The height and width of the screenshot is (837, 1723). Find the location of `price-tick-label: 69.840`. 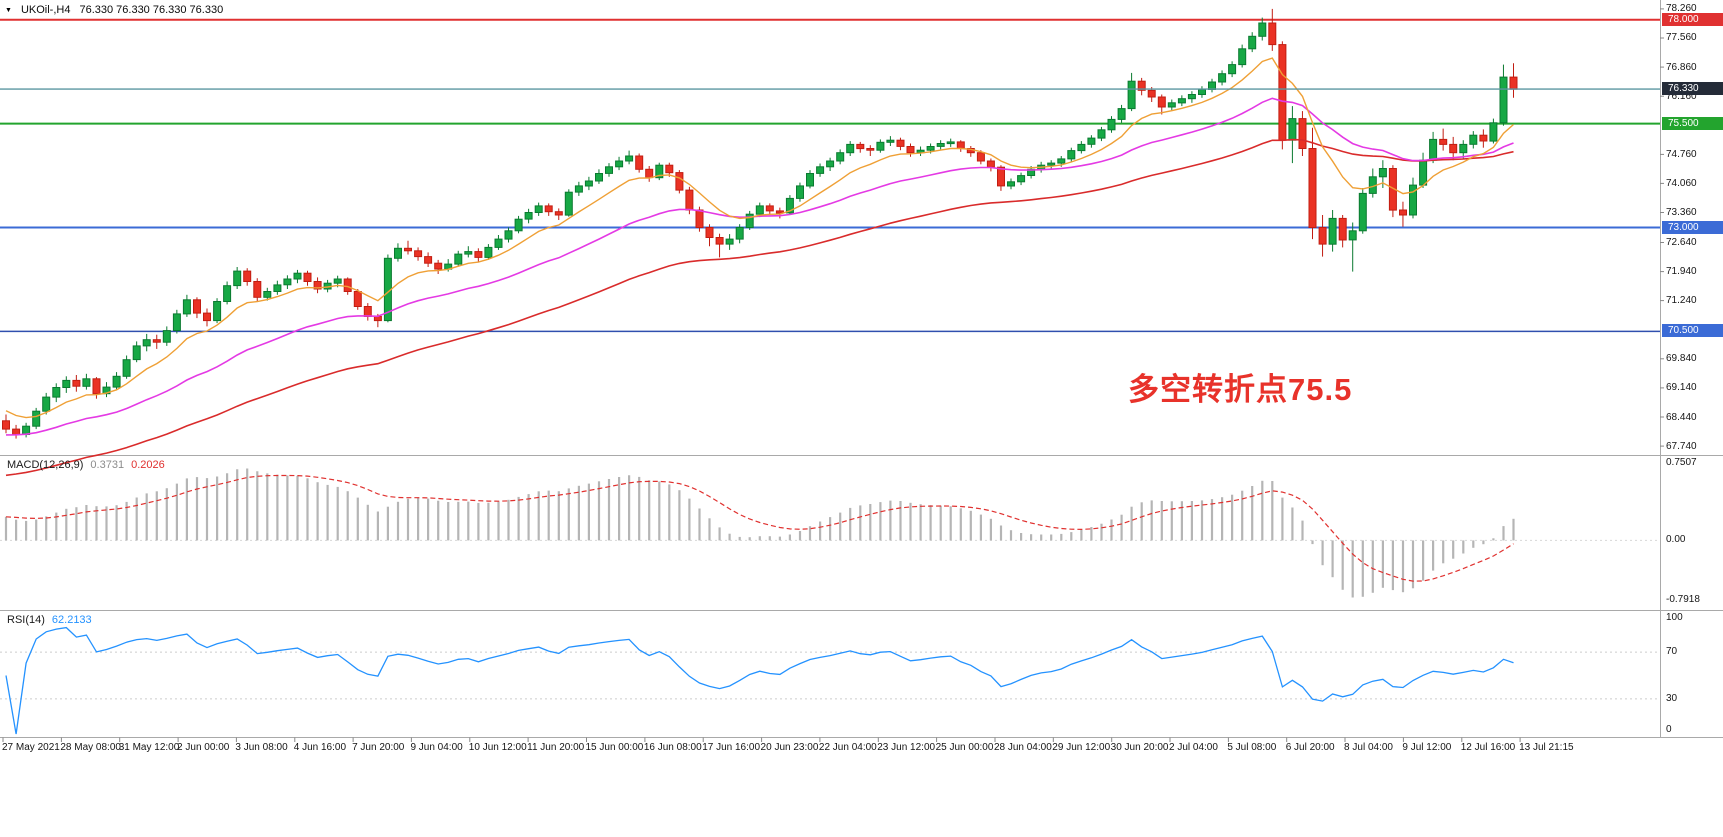

price-tick-label: 69.840 is located at coordinates (1681, 359).